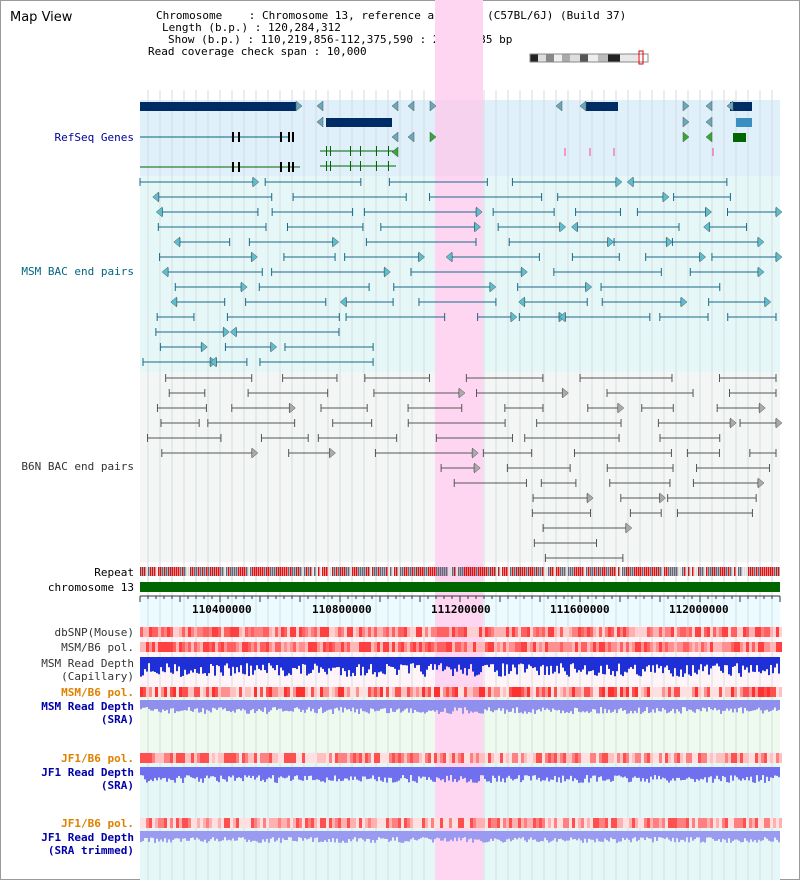 This screenshot has height=880, width=800. What do you see at coordinates (87, 772) in the screenshot?
I see `track-label-jf1-depth-sra: JF1 Read Depth` at bounding box center [87, 772].